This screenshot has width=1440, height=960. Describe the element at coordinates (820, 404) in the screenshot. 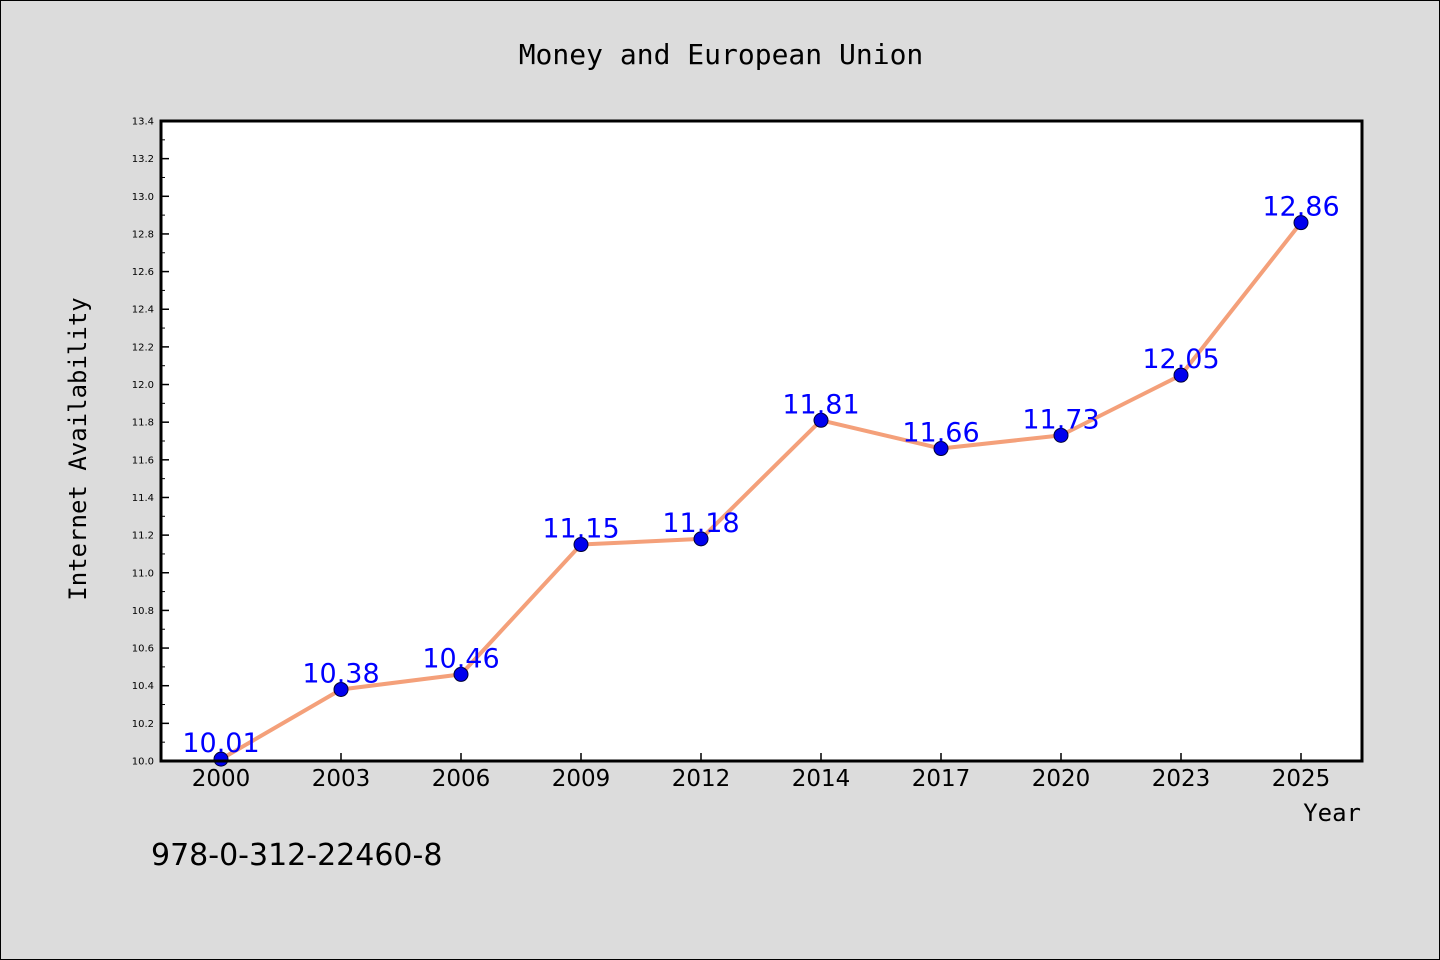

I see `data-label: 11.81` at that location.